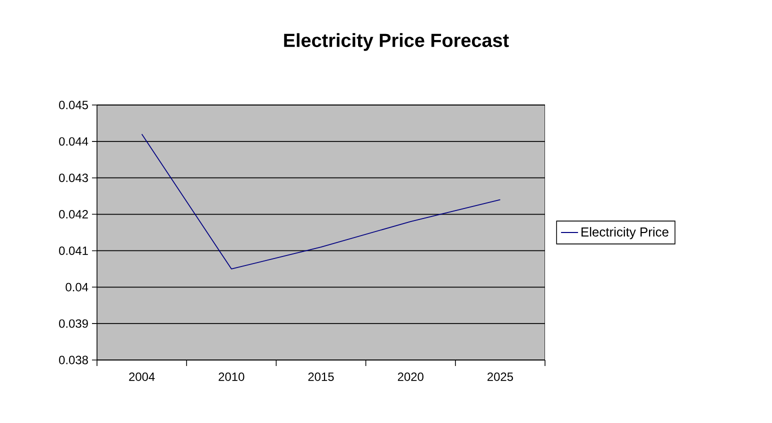 The image size is (772, 423). I want to click on y-tick-label: 0.038, so click(73, 360).